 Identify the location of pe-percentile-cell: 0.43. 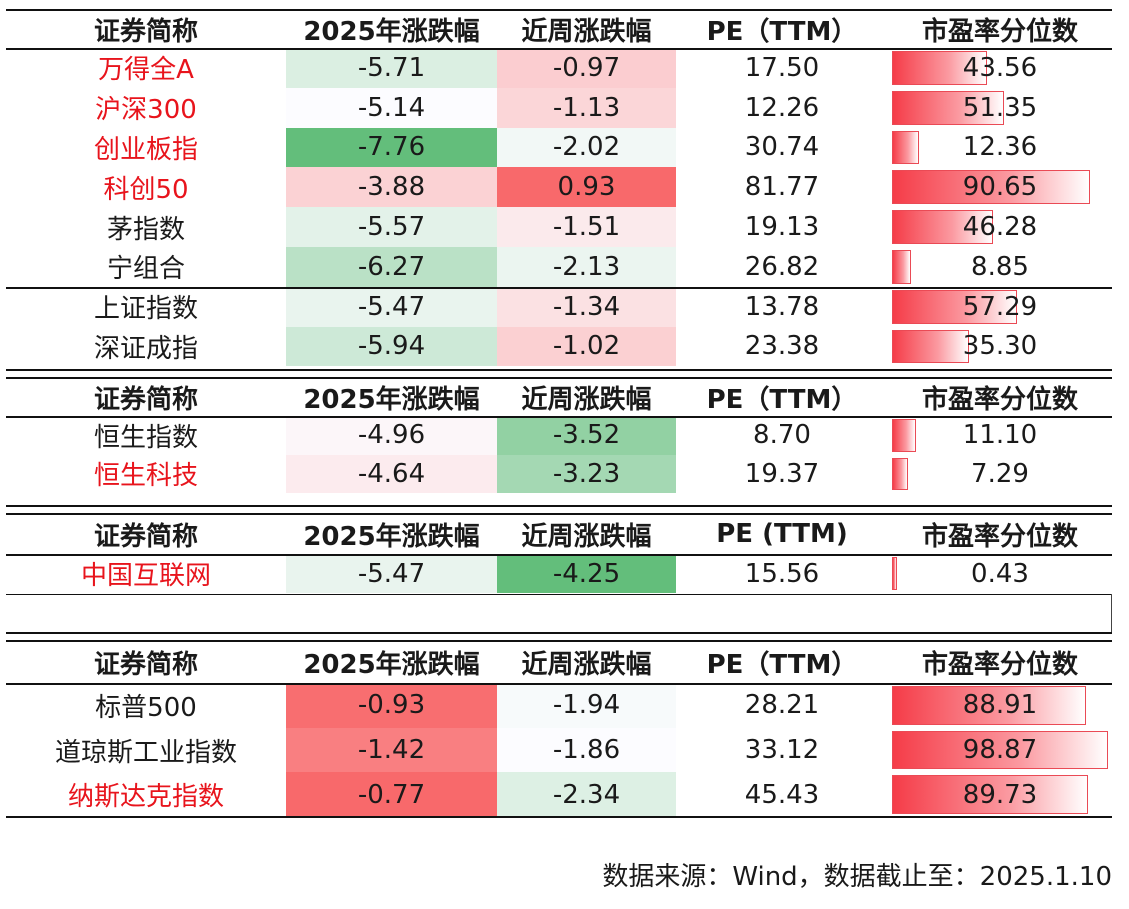
(1000, 573).